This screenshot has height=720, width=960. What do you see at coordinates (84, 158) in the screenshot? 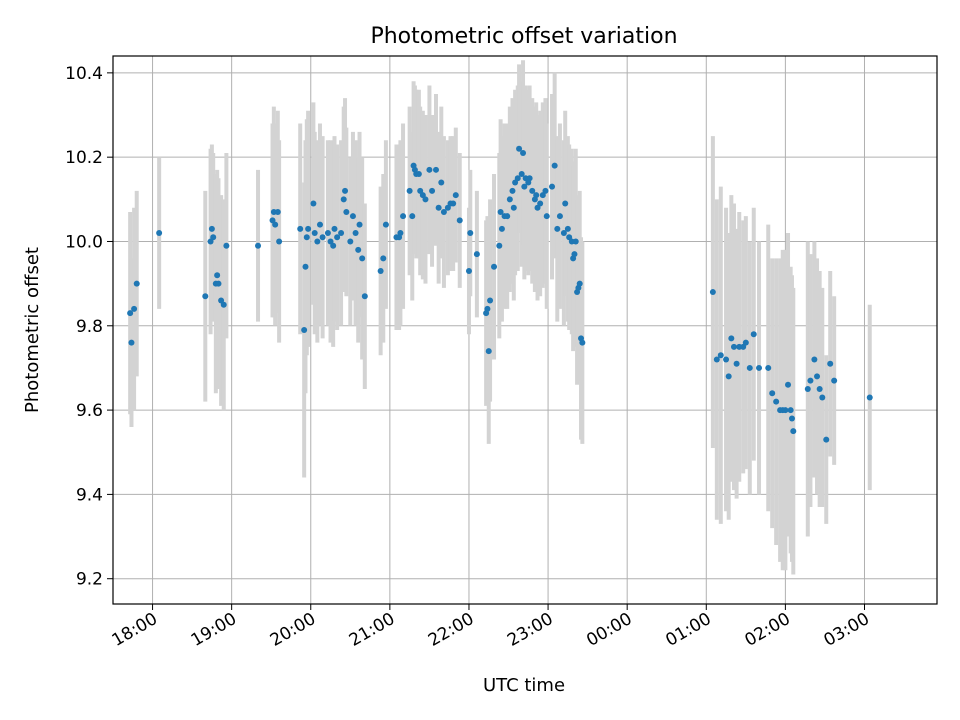
I see `y-tick-label: 10.2` at bounding box center [84, 158].